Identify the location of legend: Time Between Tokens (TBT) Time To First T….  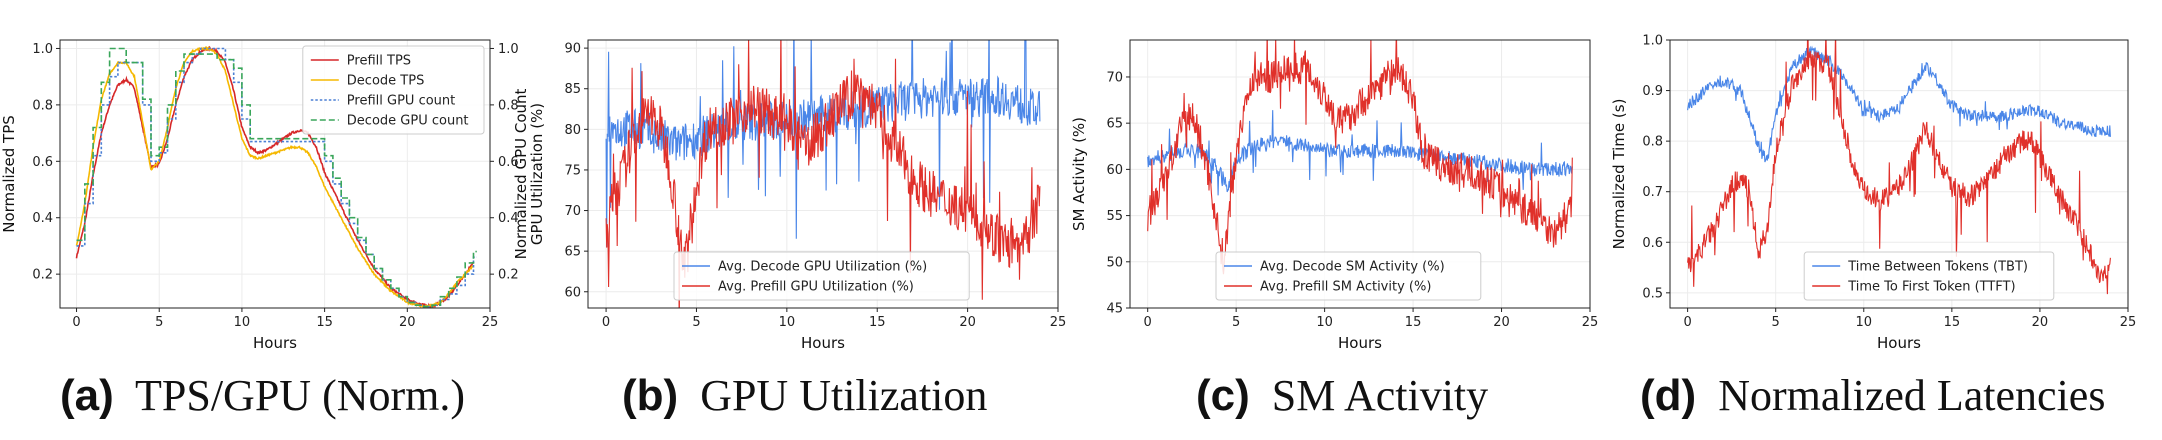
(1929, 276).